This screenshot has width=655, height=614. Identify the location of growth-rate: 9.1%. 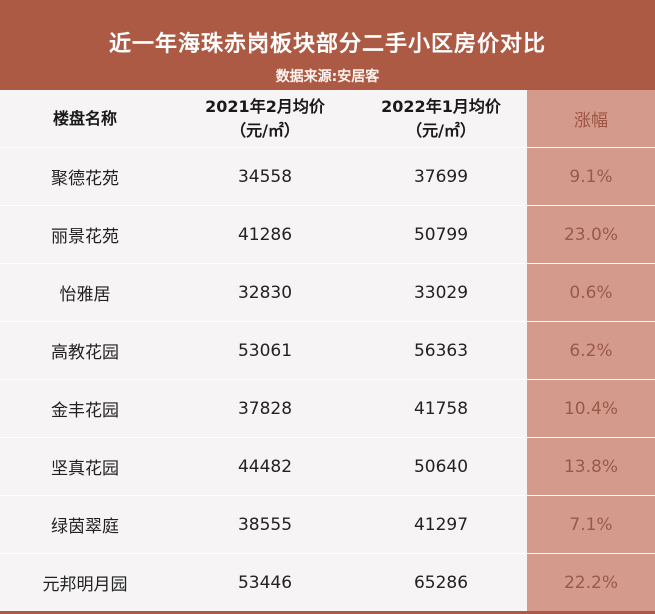
(591, 176).